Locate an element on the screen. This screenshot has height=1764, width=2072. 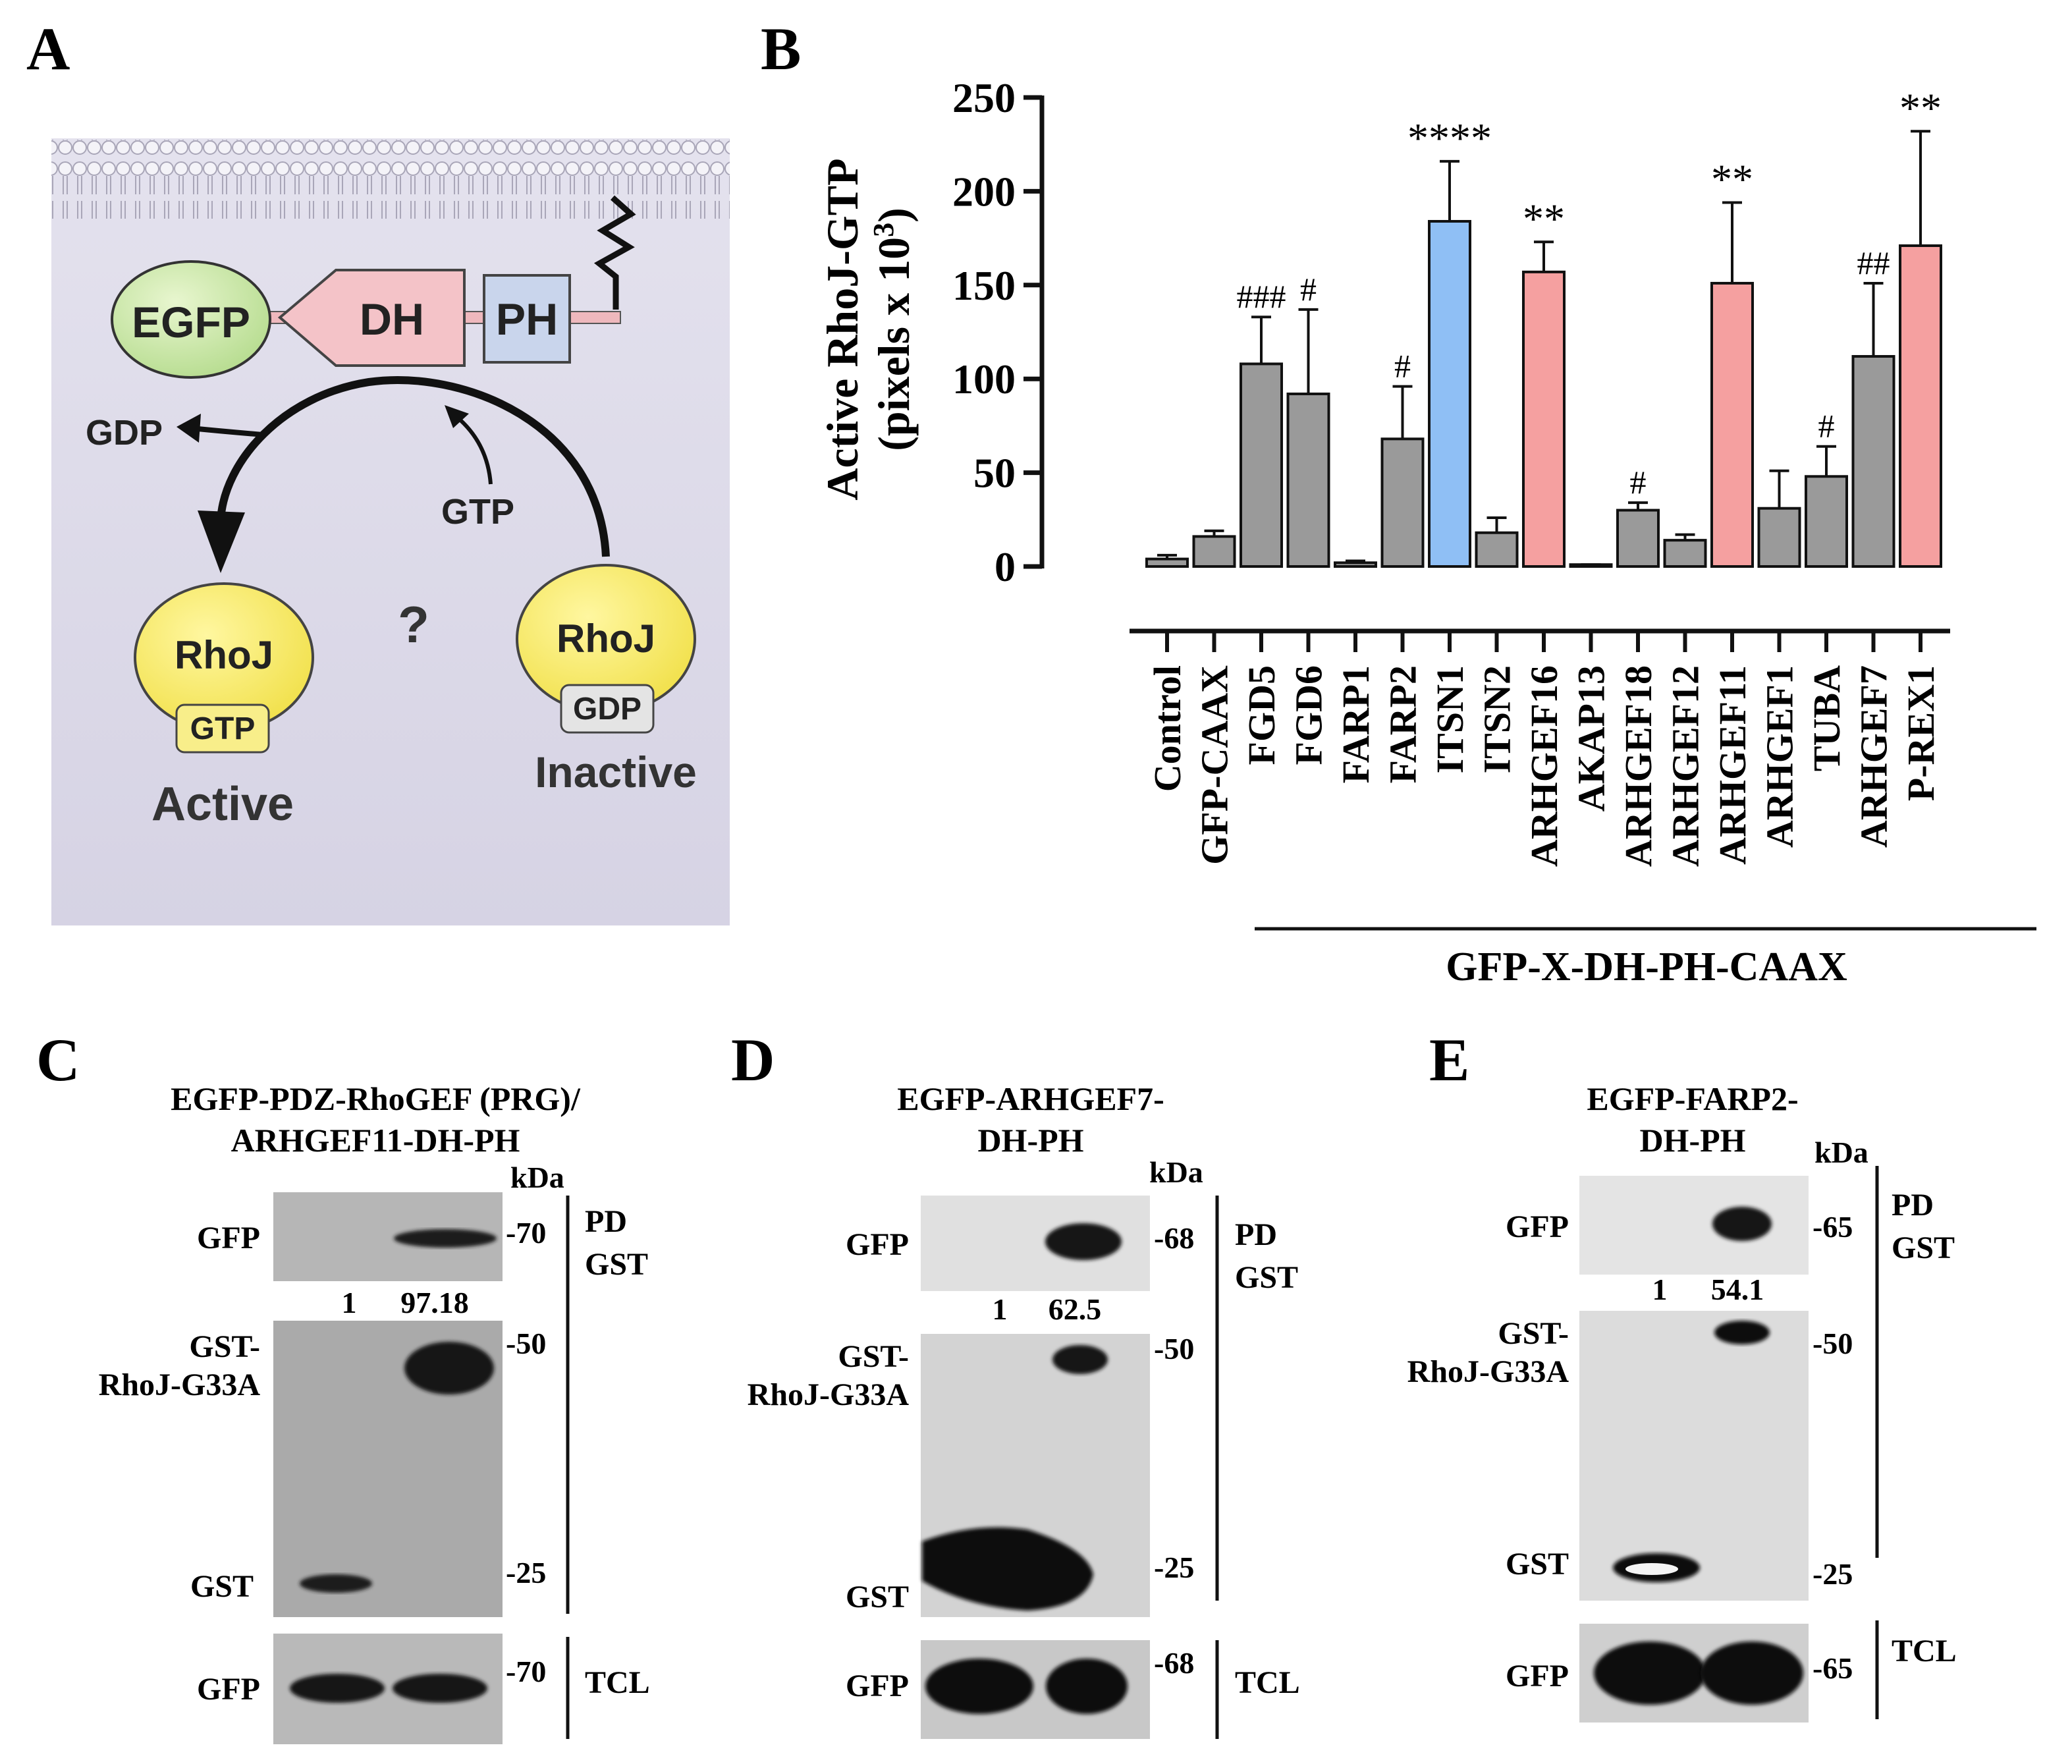
y-tick-label: 250 is located at coordinates (984, 97).